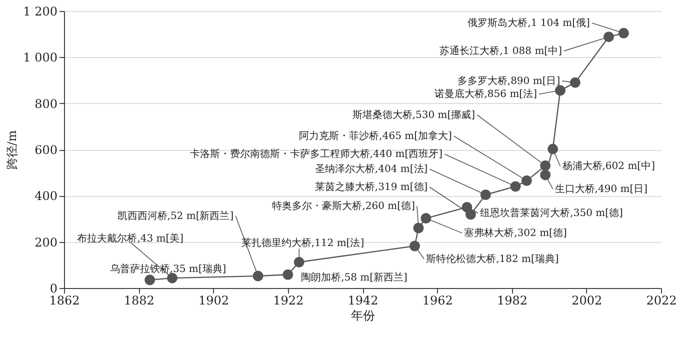 The height and width of the screenshot is (338, 693). Describe the element at coordinates (139, 301) in the screenshot. I see `x-tick-label: 1882` at that location.